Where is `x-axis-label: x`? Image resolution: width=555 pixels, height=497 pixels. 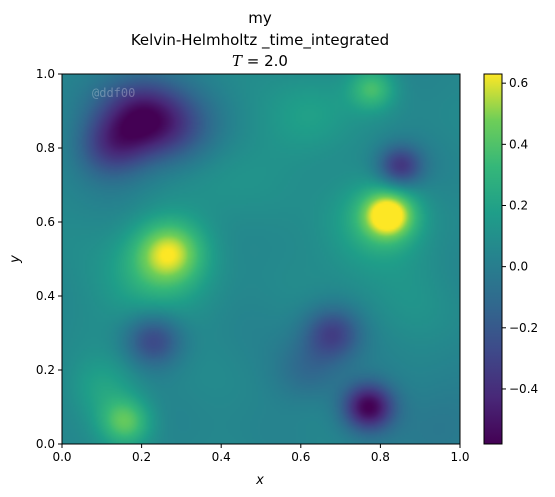 x-axis-label: x is located at coordinates (259, 480).